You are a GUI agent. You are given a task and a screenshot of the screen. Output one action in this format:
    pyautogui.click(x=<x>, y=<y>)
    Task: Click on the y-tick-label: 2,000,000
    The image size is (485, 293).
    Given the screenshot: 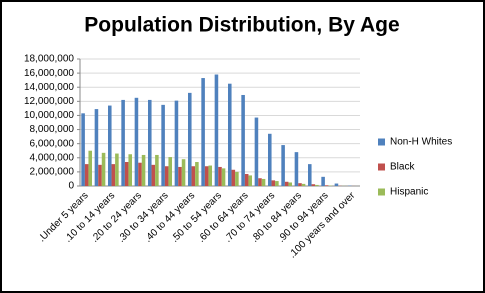 What is the action you would take?
    pyautogui.click(x=52, y=172)
    